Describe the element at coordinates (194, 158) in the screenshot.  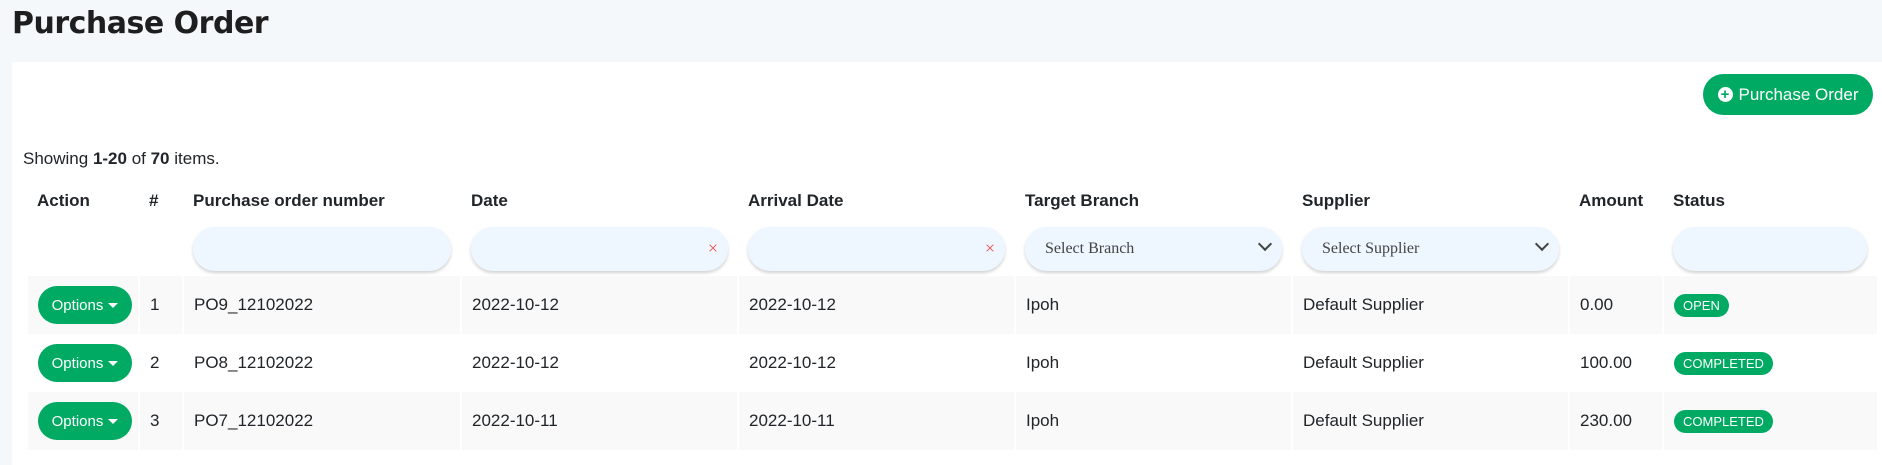
I see `summary-suffix: items.` at that location.